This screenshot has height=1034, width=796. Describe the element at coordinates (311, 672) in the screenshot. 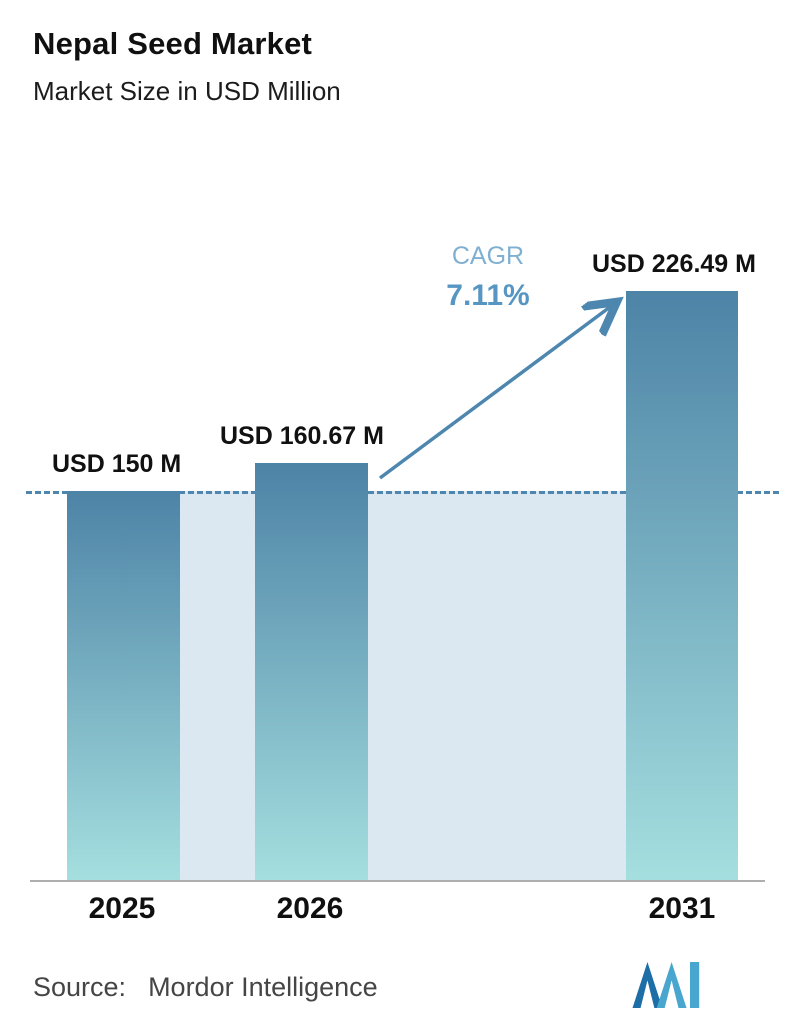

I see `bar-2026` at that location.